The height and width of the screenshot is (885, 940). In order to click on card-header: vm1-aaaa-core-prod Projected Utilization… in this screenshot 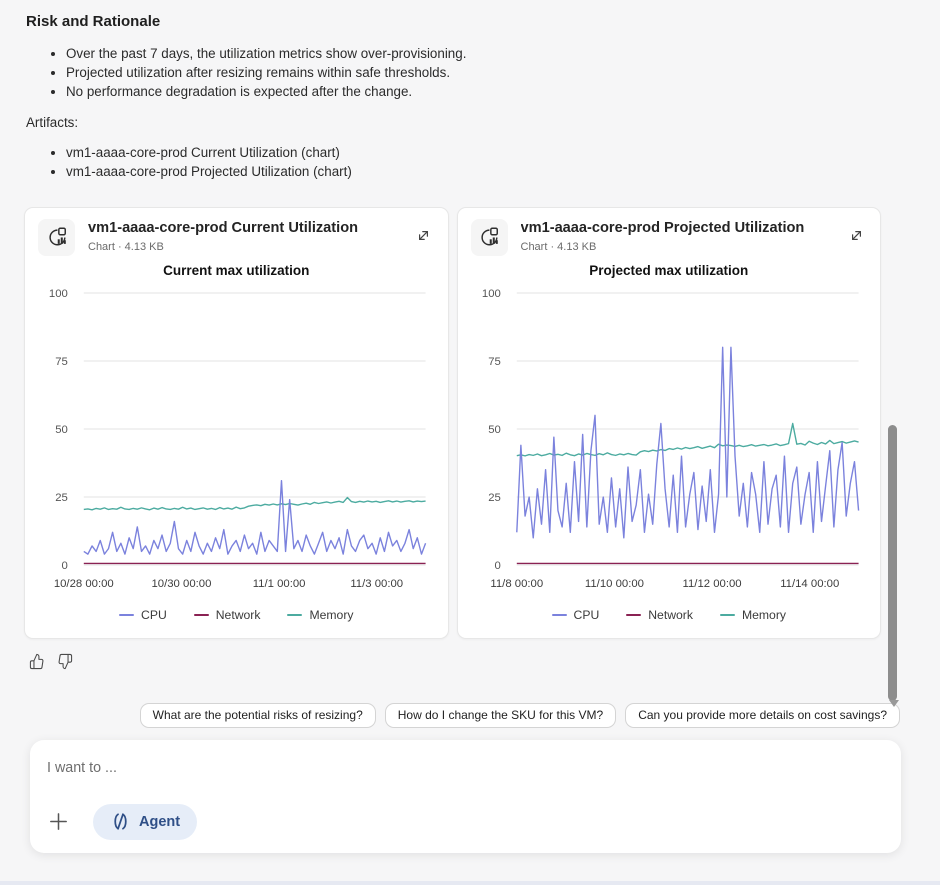, I will do `click(669, 232)`.